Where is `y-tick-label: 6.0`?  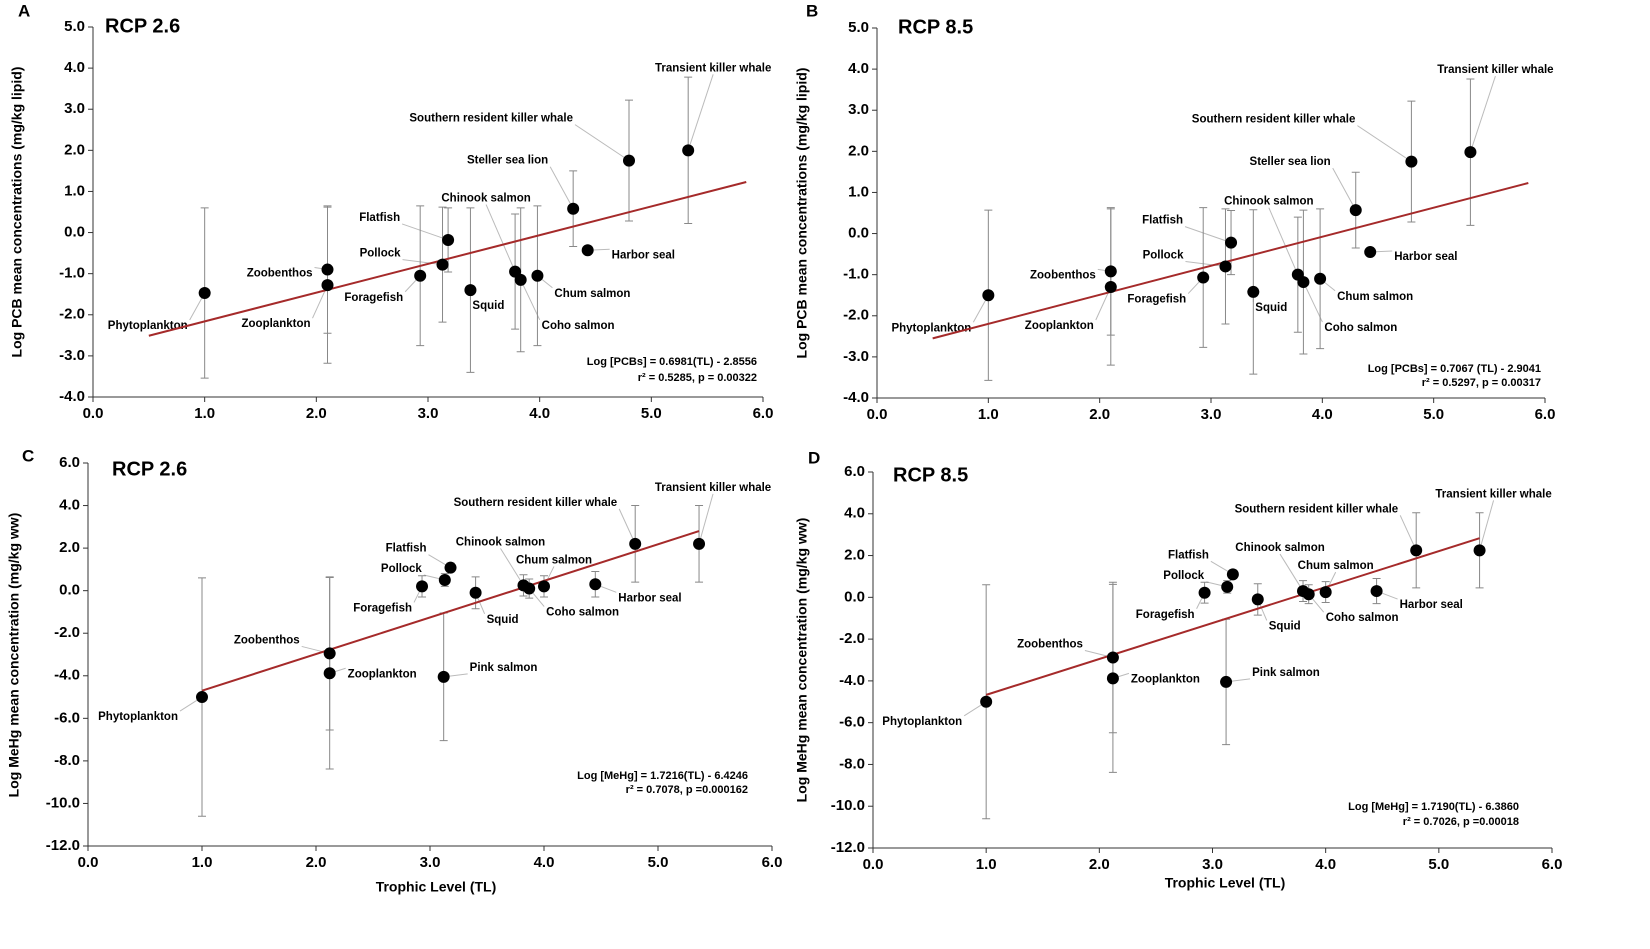 y-tick-label: 6.0 is located at coordinates (854, 471).